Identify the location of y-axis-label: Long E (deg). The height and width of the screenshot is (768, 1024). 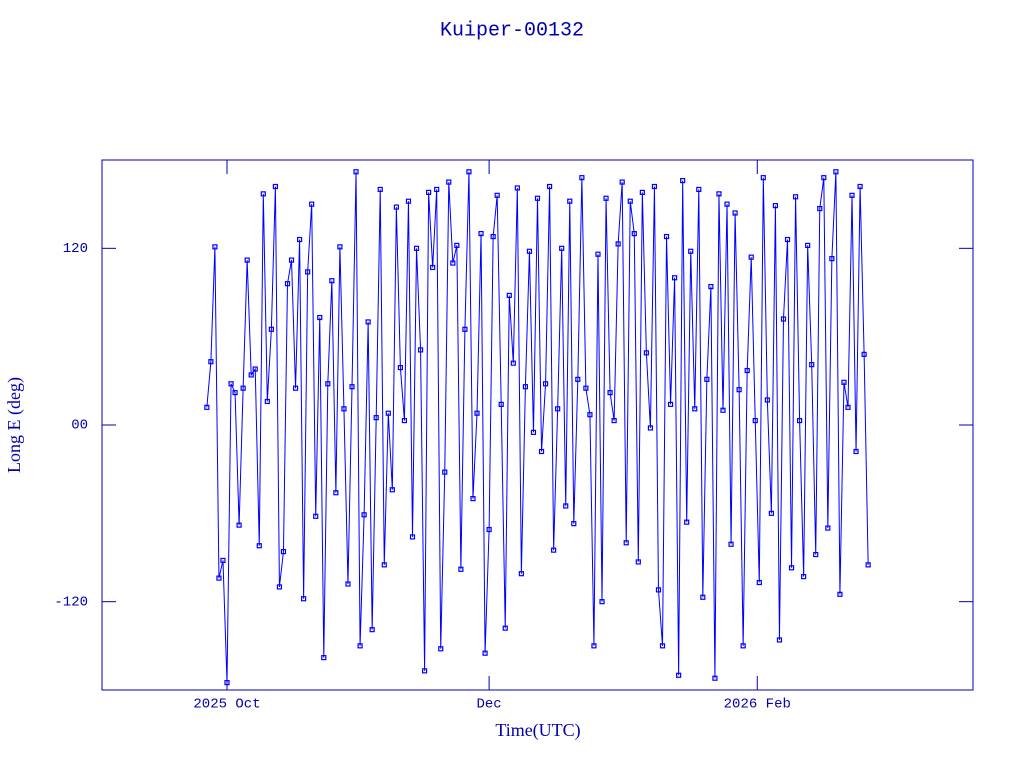
(14, 425).